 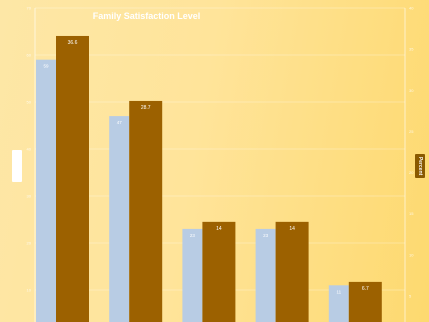 I want to click on data-label-series-1: 47, so click(x=120, y=122).